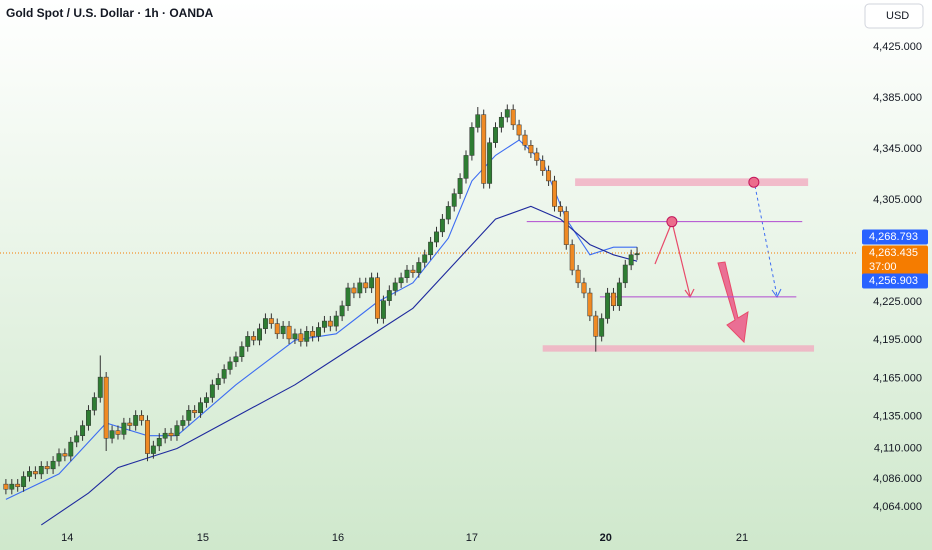  I want to click on currency-label: USD, so click(897, 16).